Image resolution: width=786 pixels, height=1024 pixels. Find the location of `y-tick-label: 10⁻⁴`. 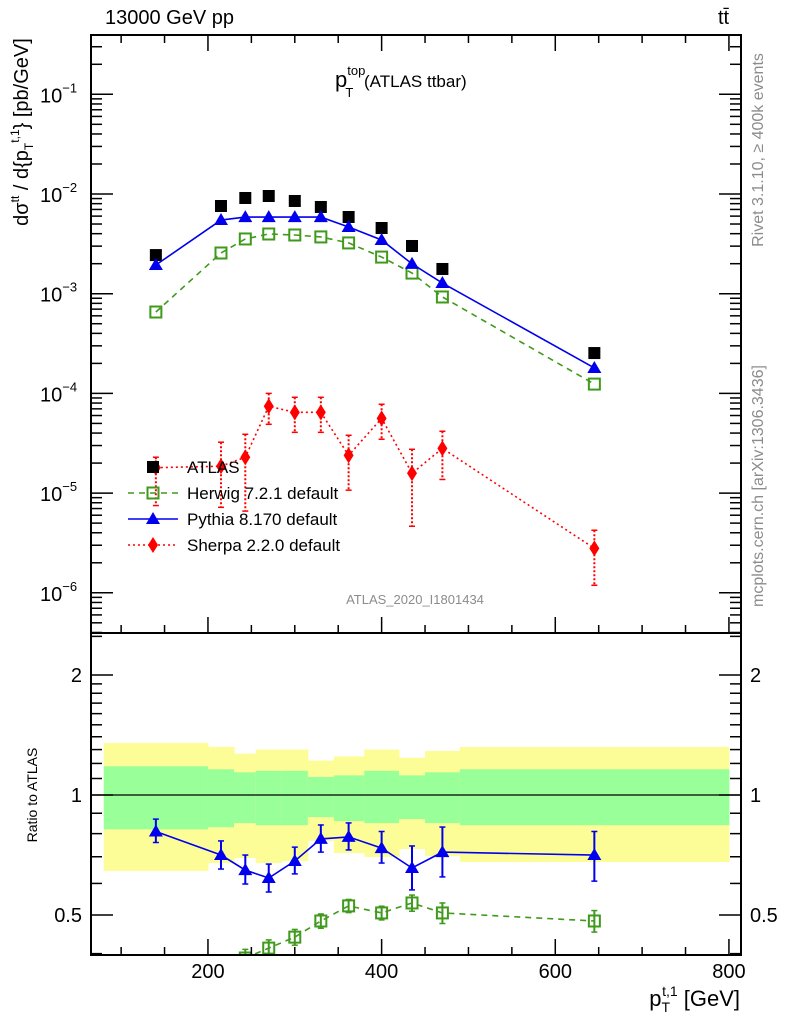

y-tick-label: 10⁻⁴ is located at coordinates (58, 392).